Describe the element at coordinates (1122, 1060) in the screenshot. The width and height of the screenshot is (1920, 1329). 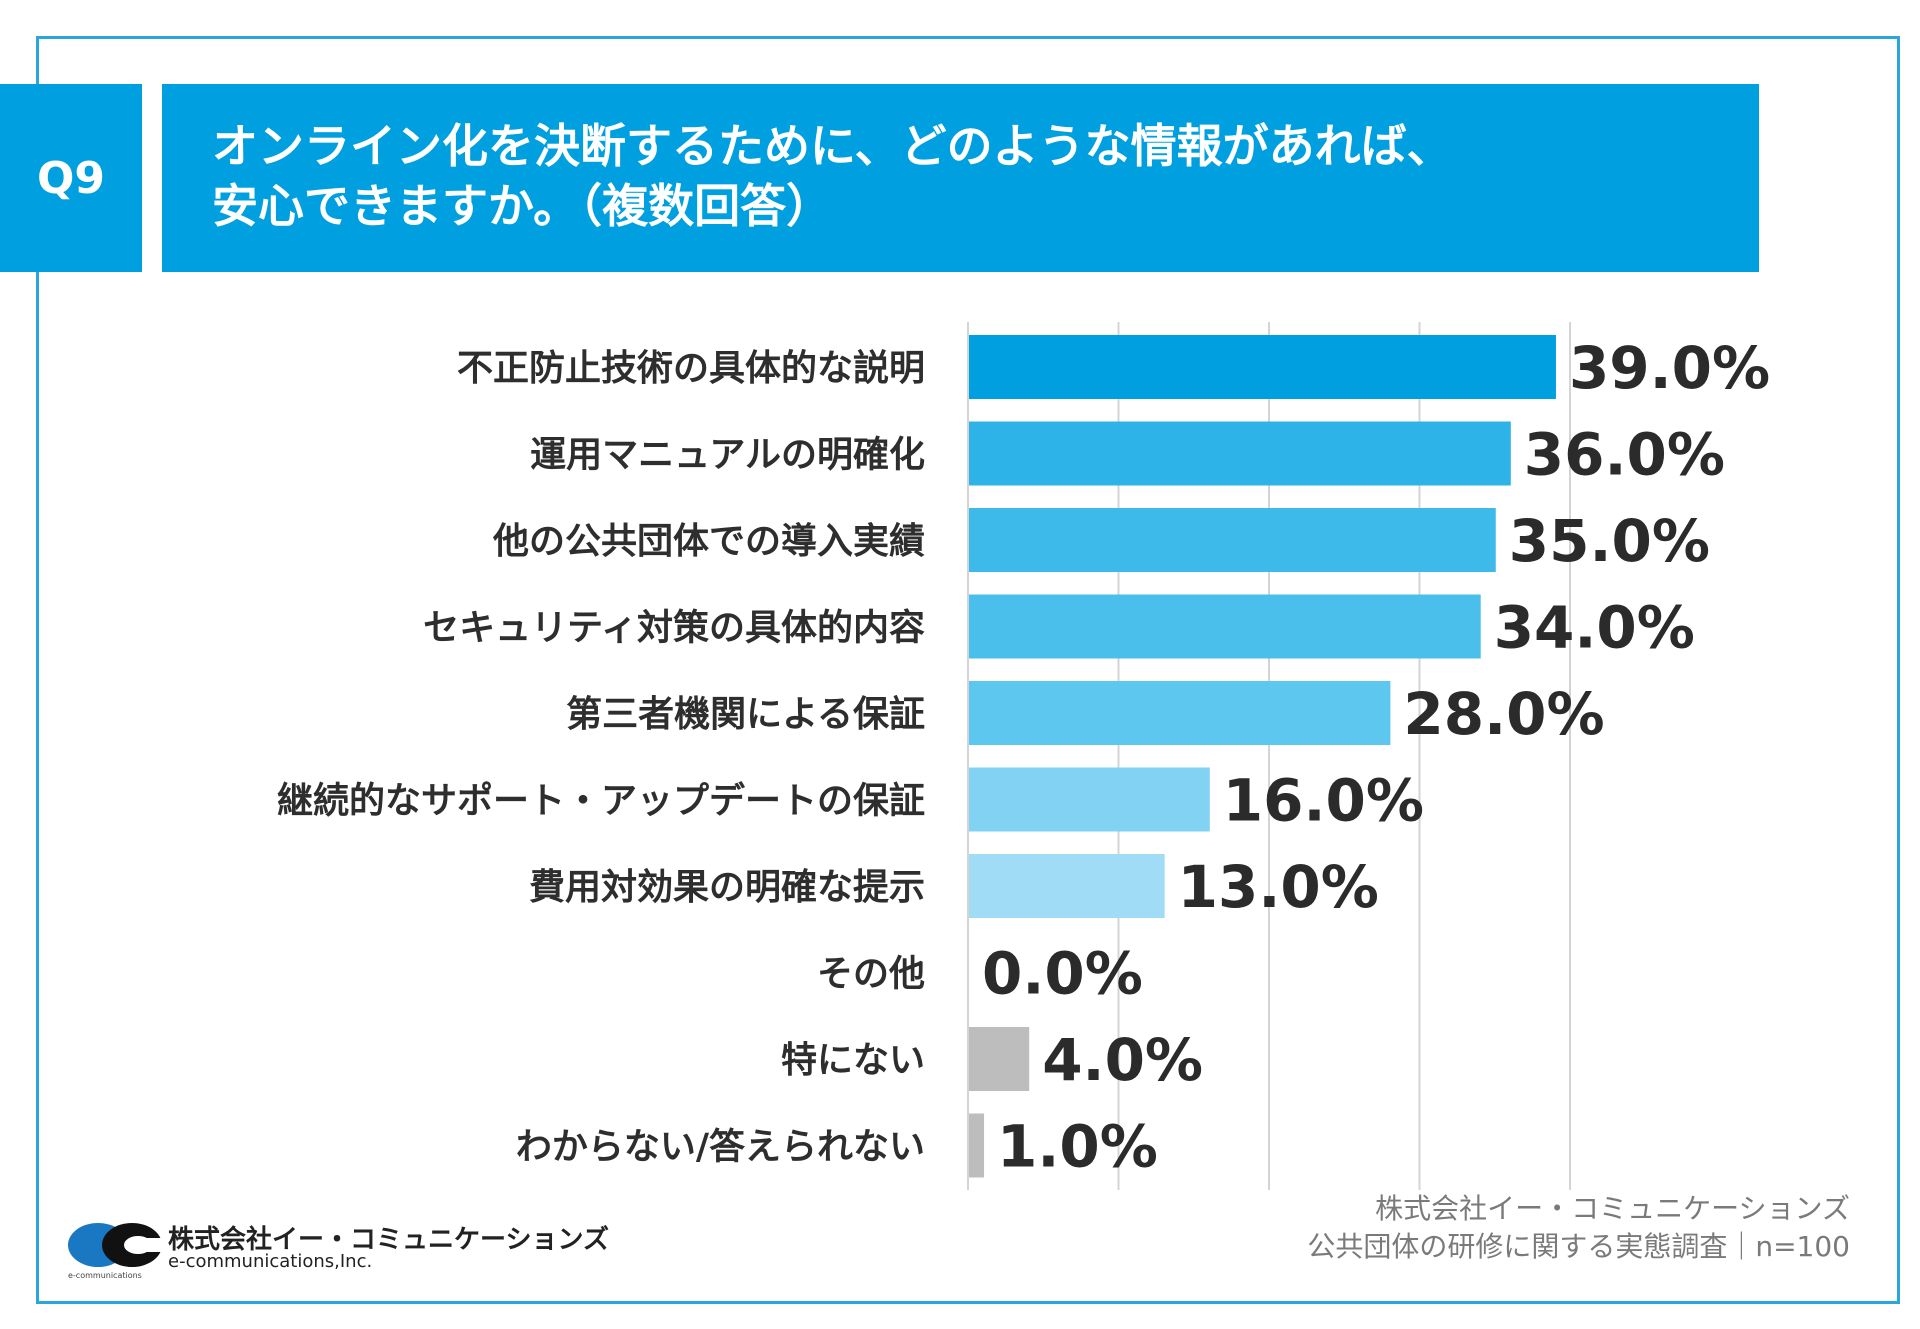
I see `value-label: 4.0%` at that location.